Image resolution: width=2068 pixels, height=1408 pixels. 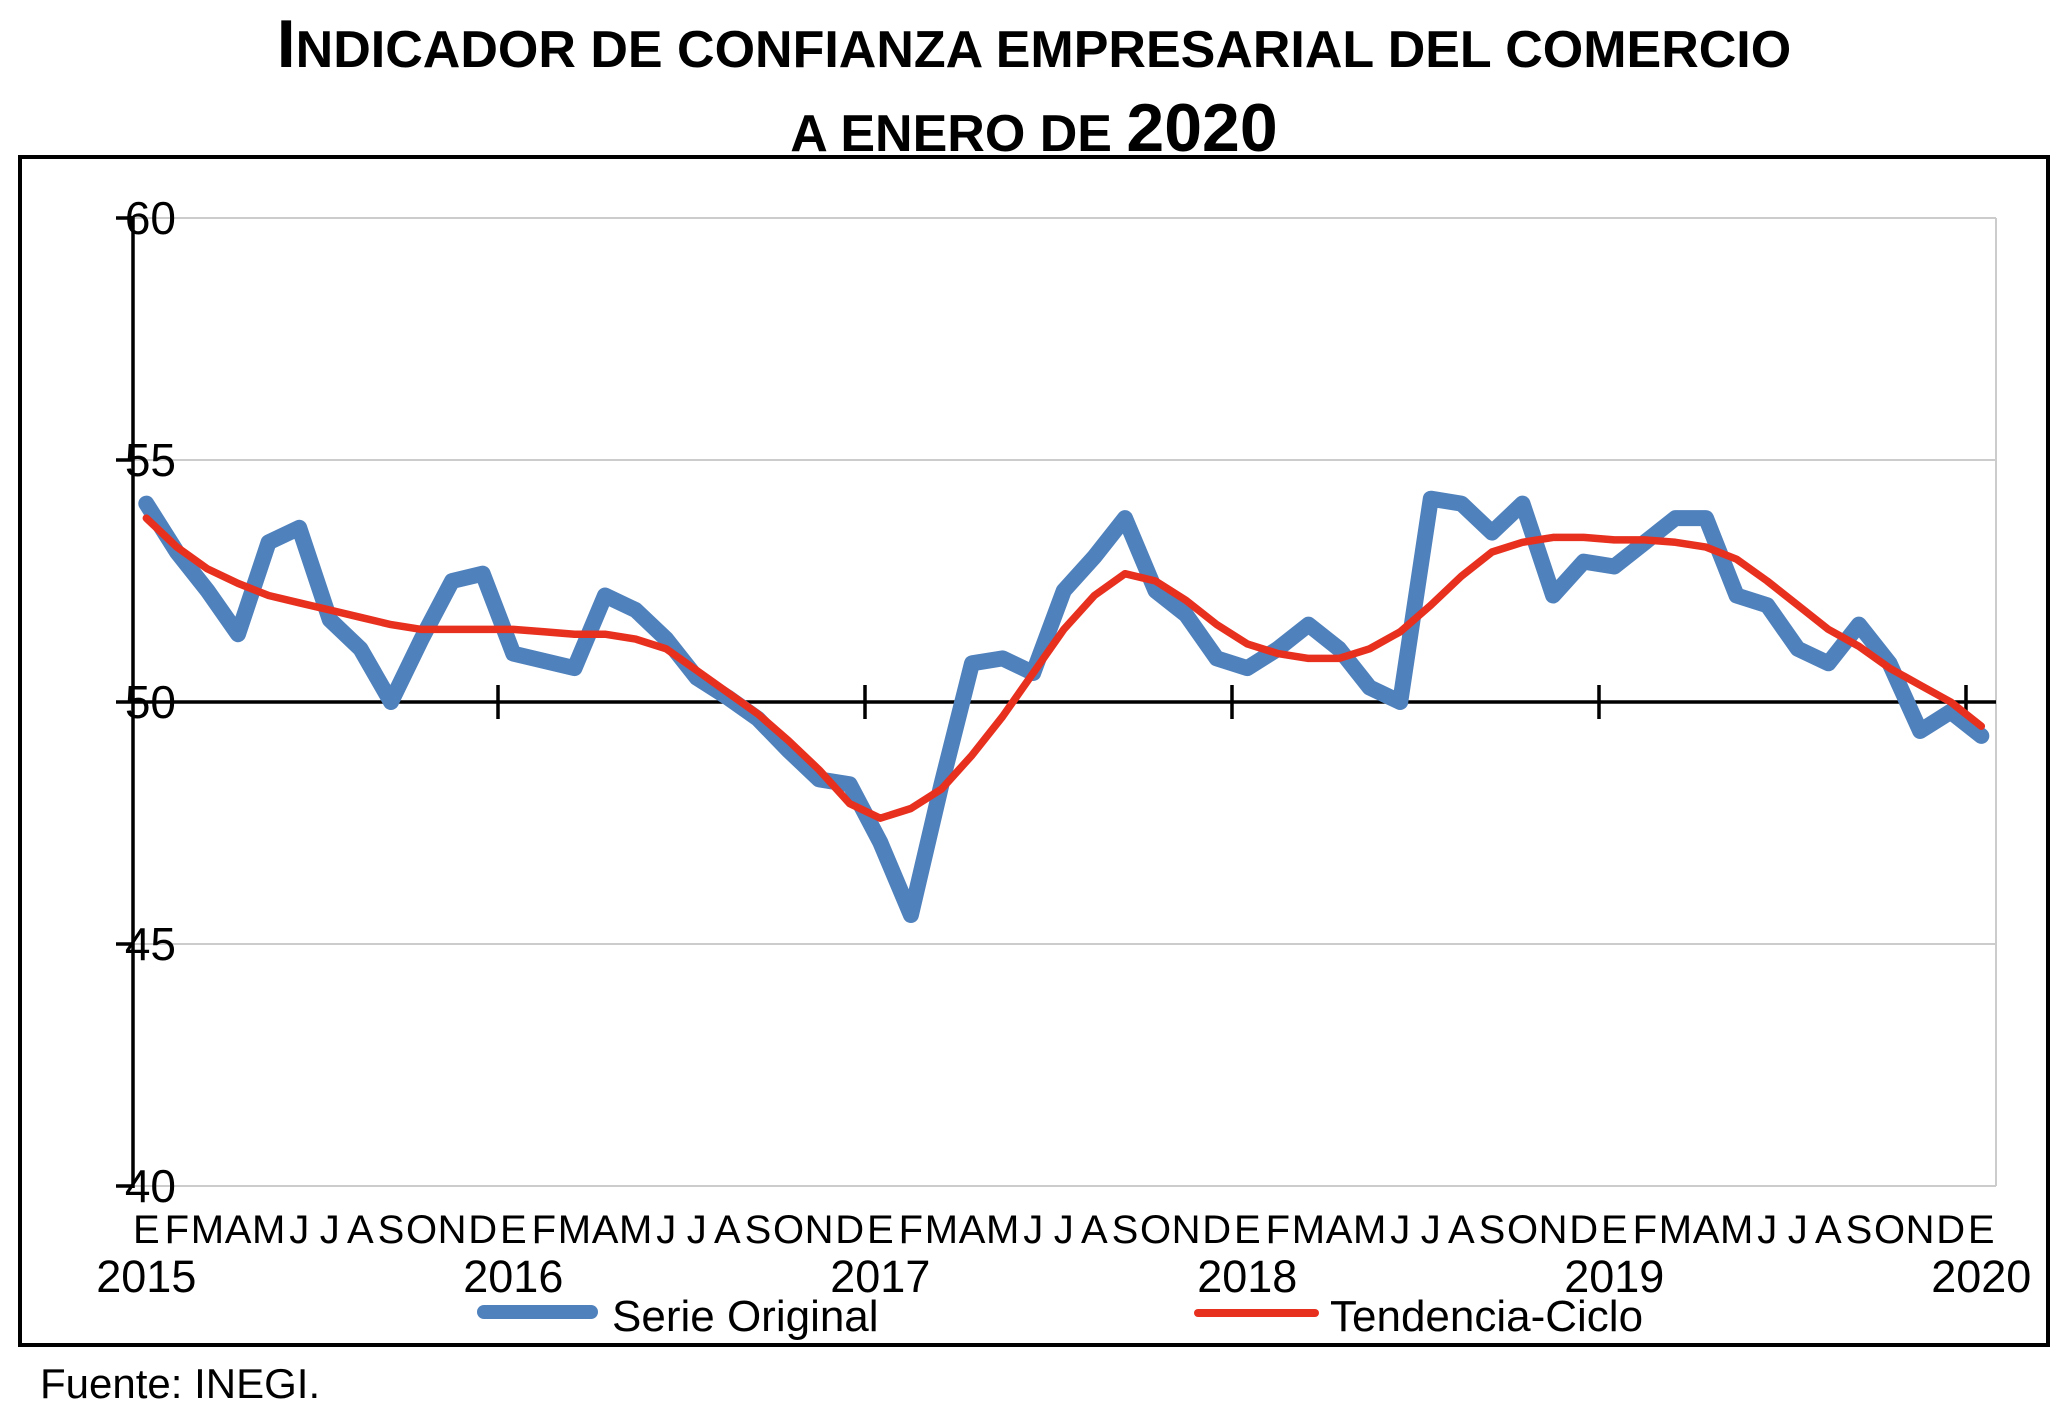 I want to click on title-line-2-text: A ENERO DE, so click(x=958, y=134).